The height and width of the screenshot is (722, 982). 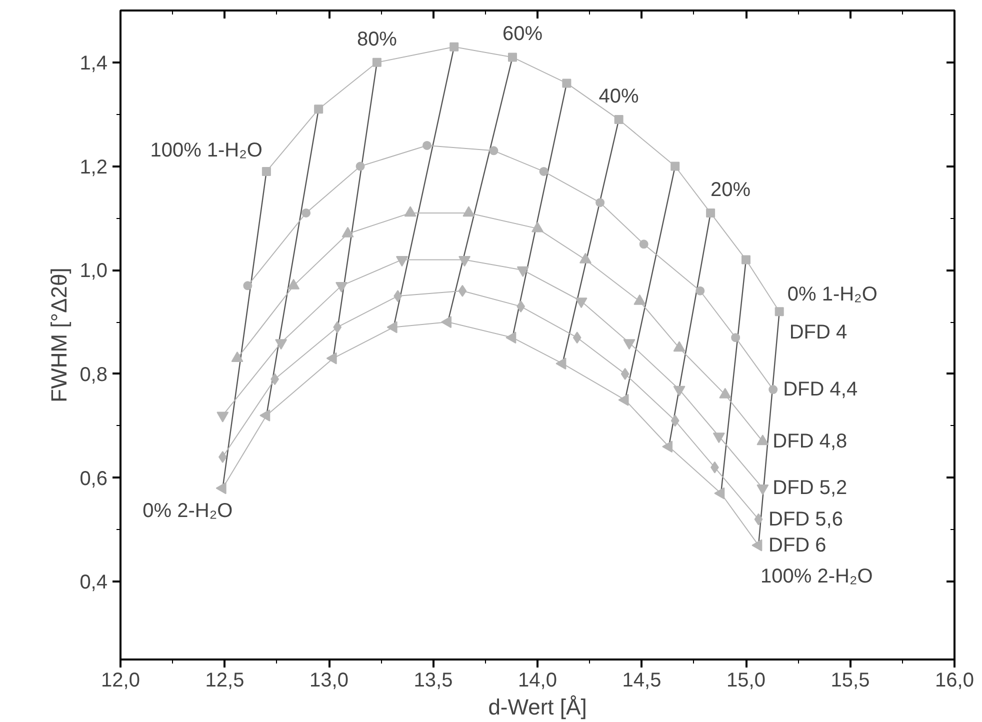 What do you see at coordinates (206, 150) in the screenshot?
I see `annotation: 100% 1-H₂O` at bounding box center [206, 150].